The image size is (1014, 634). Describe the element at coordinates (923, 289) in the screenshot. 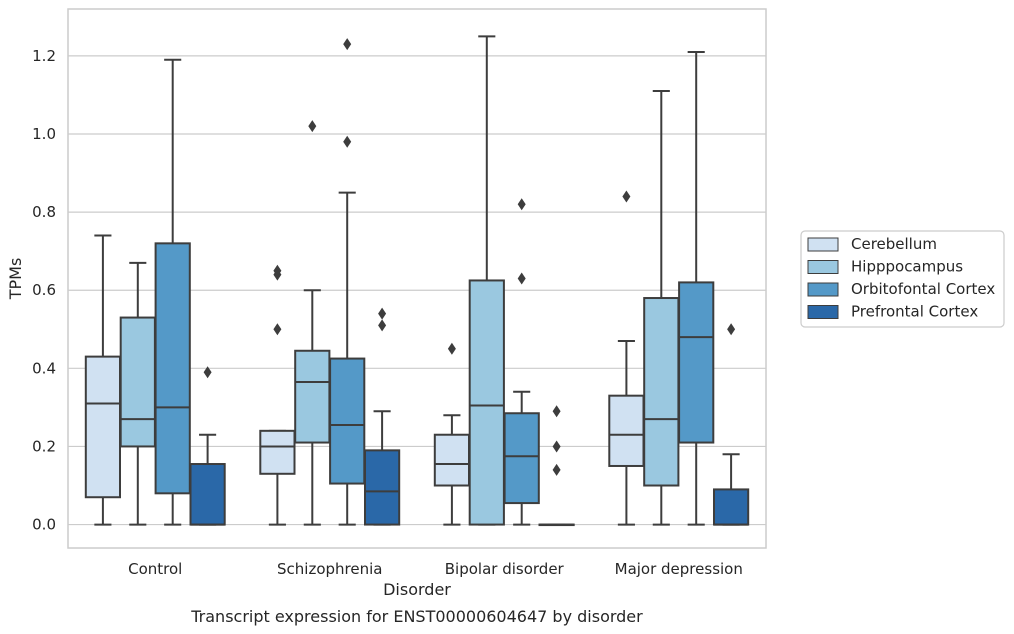

I see `legend-label: Orbitofontal Cortex` at that location.